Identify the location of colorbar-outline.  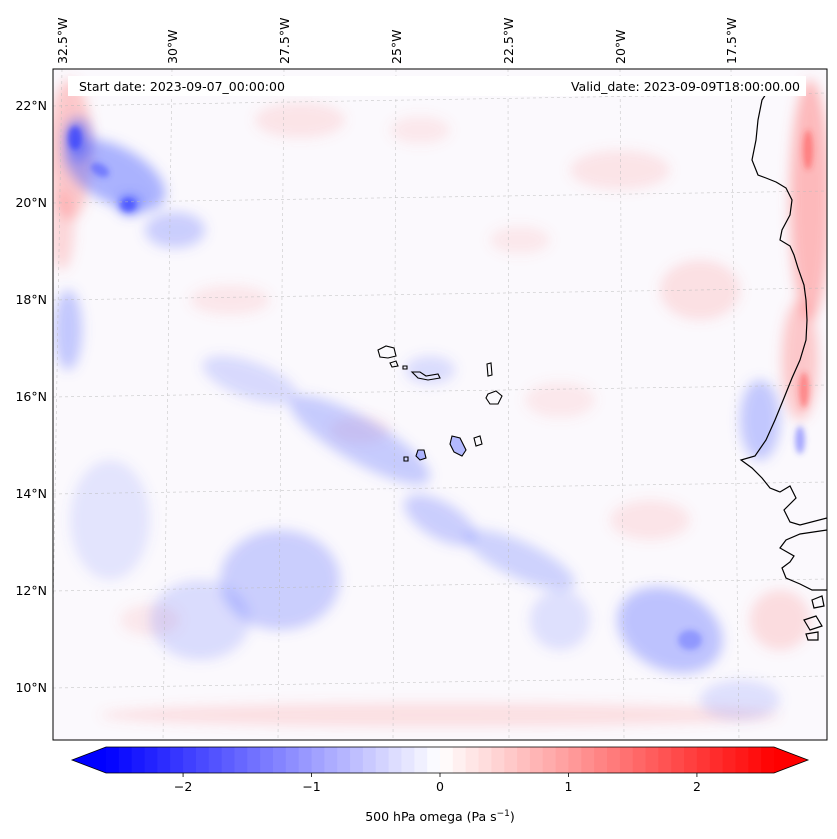
(440, 760).